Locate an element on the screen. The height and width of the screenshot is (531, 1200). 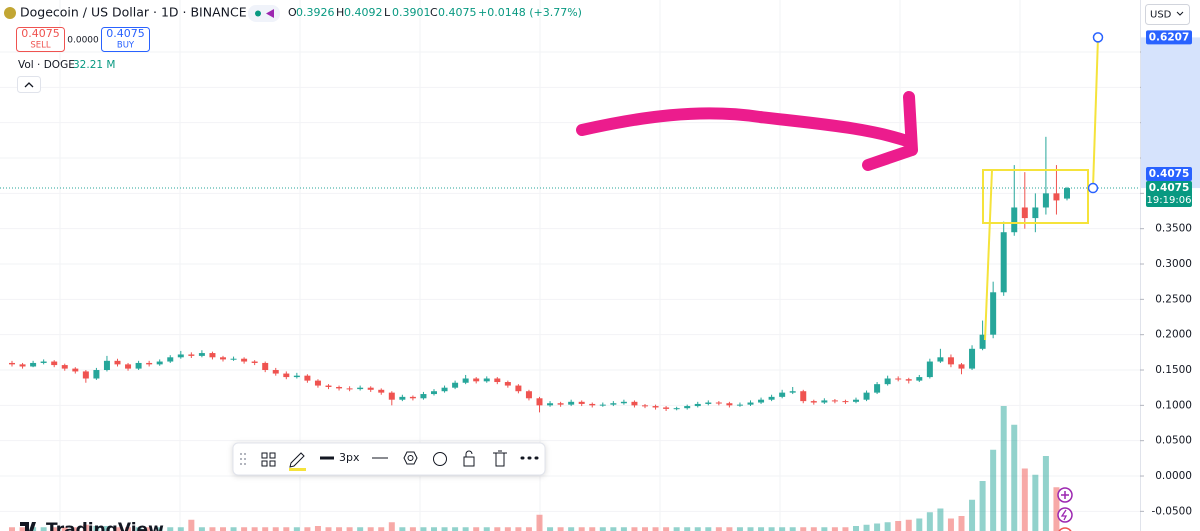
freehand-arrow is located at coordinates (747, 131).